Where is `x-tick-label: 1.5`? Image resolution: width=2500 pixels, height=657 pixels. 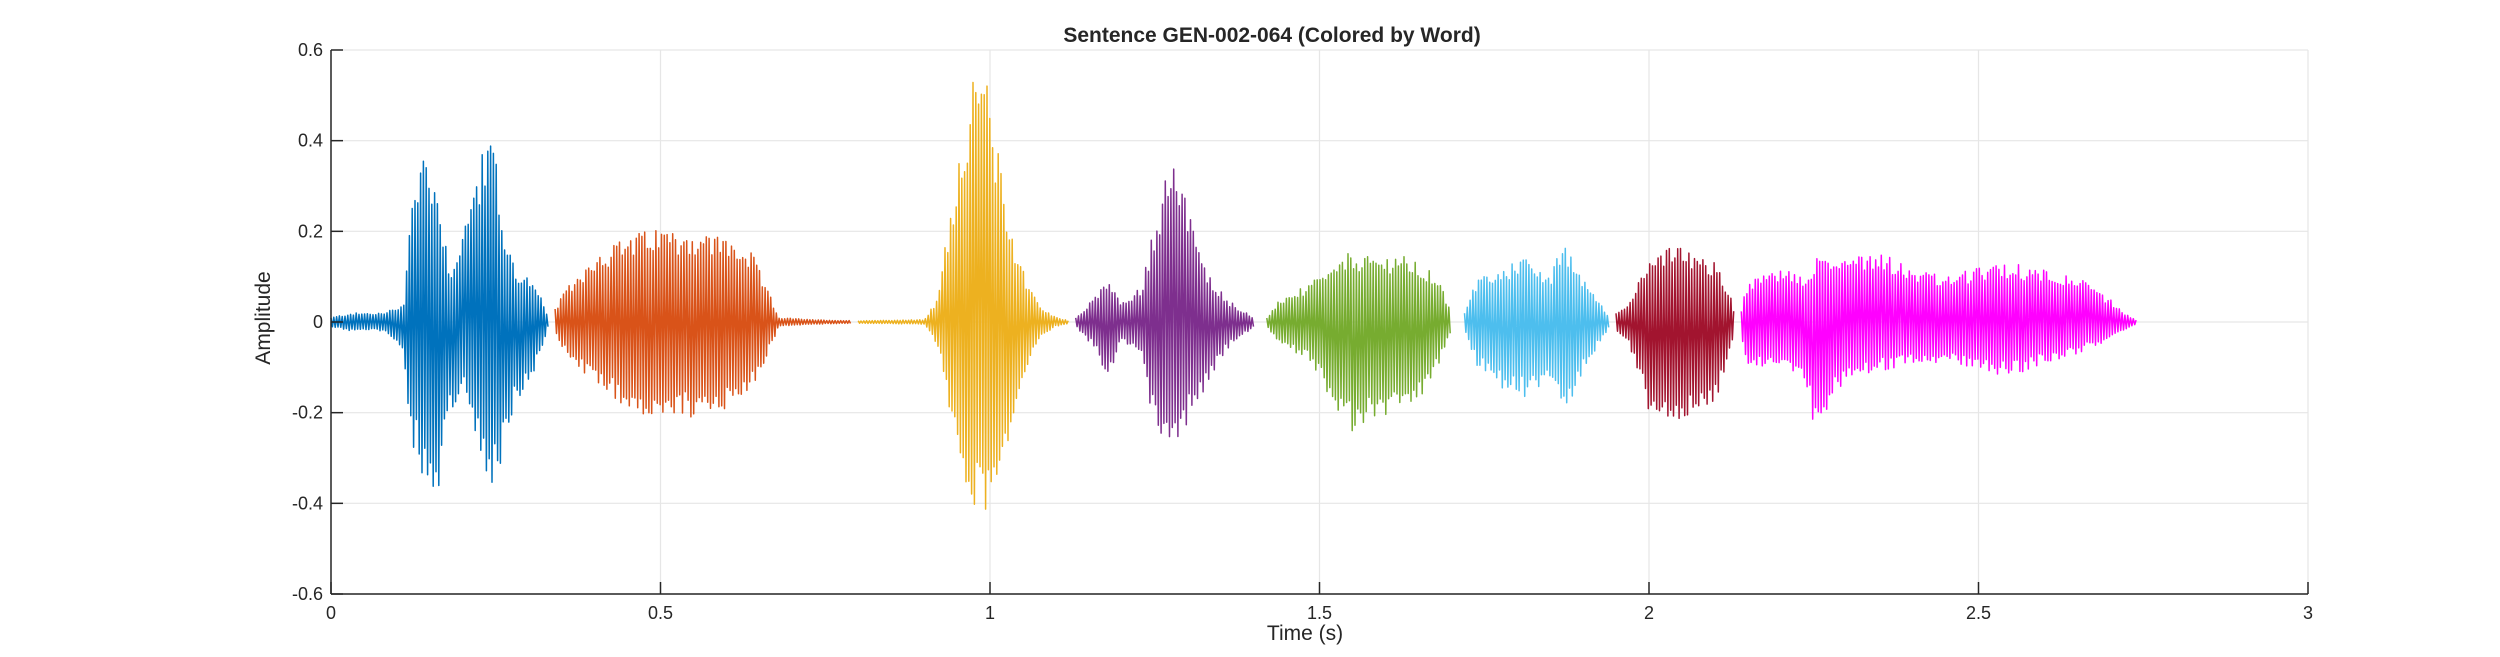 x-tick-label: 1.5 is located at coordinates (1319, 613).